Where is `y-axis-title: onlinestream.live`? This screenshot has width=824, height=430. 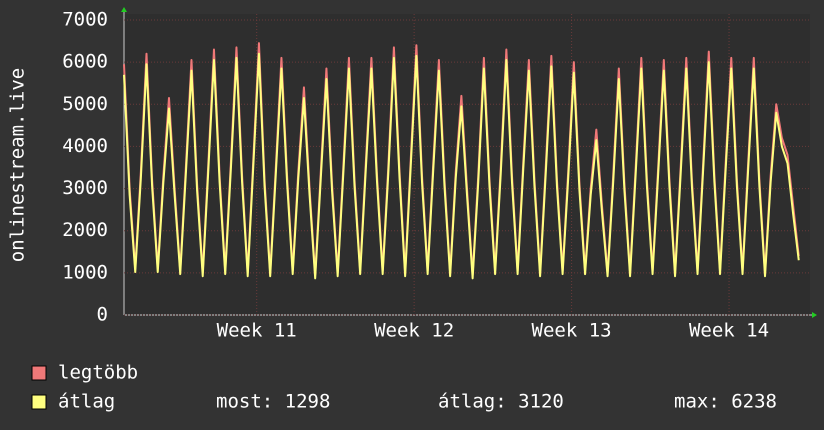
y-axis-title: onlinestream.live is located at coordinates (18, 165).